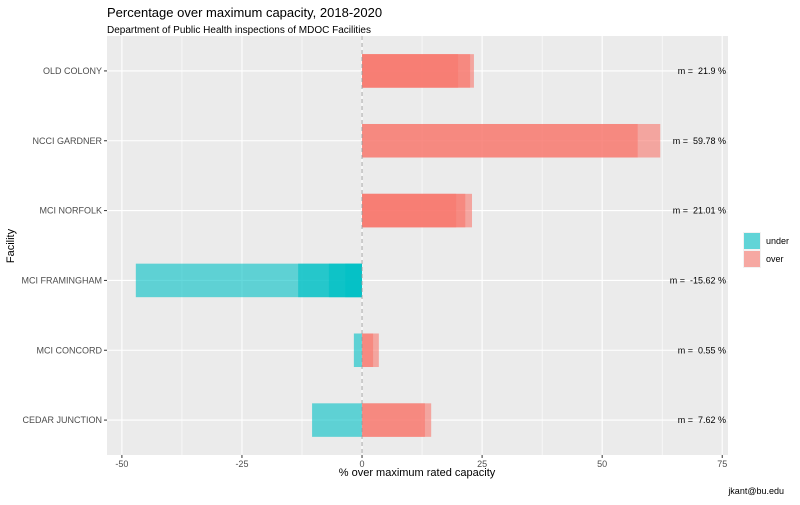 The width and height of the screenshot is (800, 505). Describe the element at coordinates (602, 464) in the screenshot. I see `x-tick-label: 50` at that location.